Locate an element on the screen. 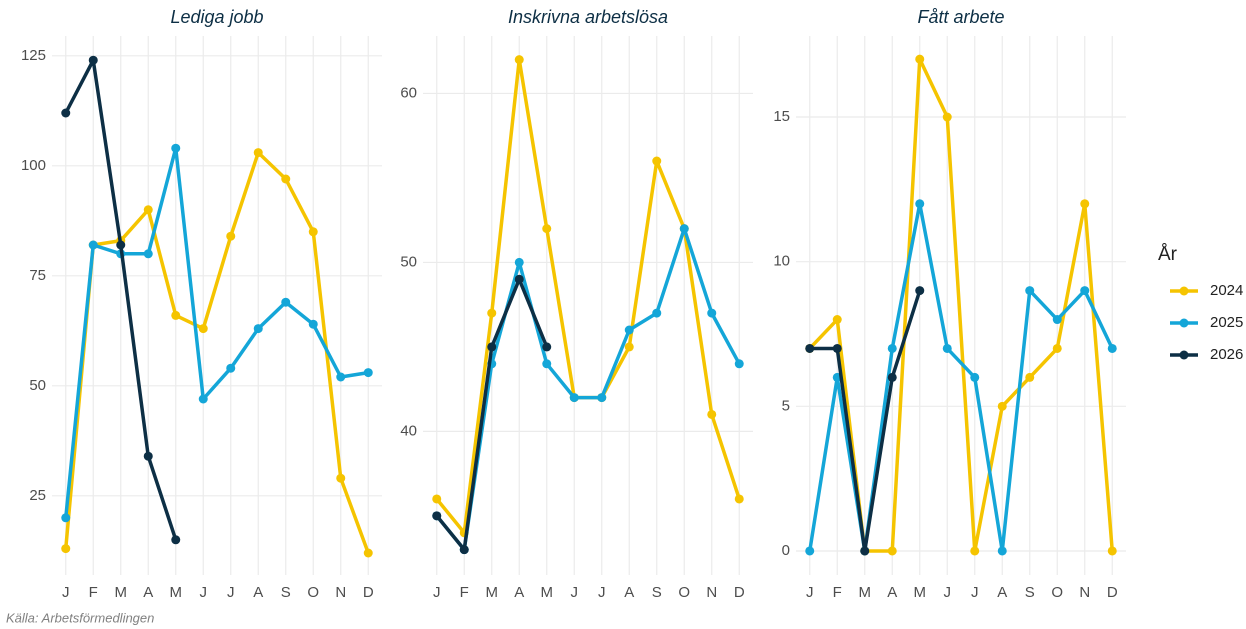  y-tick-label: 100 is located at coordinates (33, 165).